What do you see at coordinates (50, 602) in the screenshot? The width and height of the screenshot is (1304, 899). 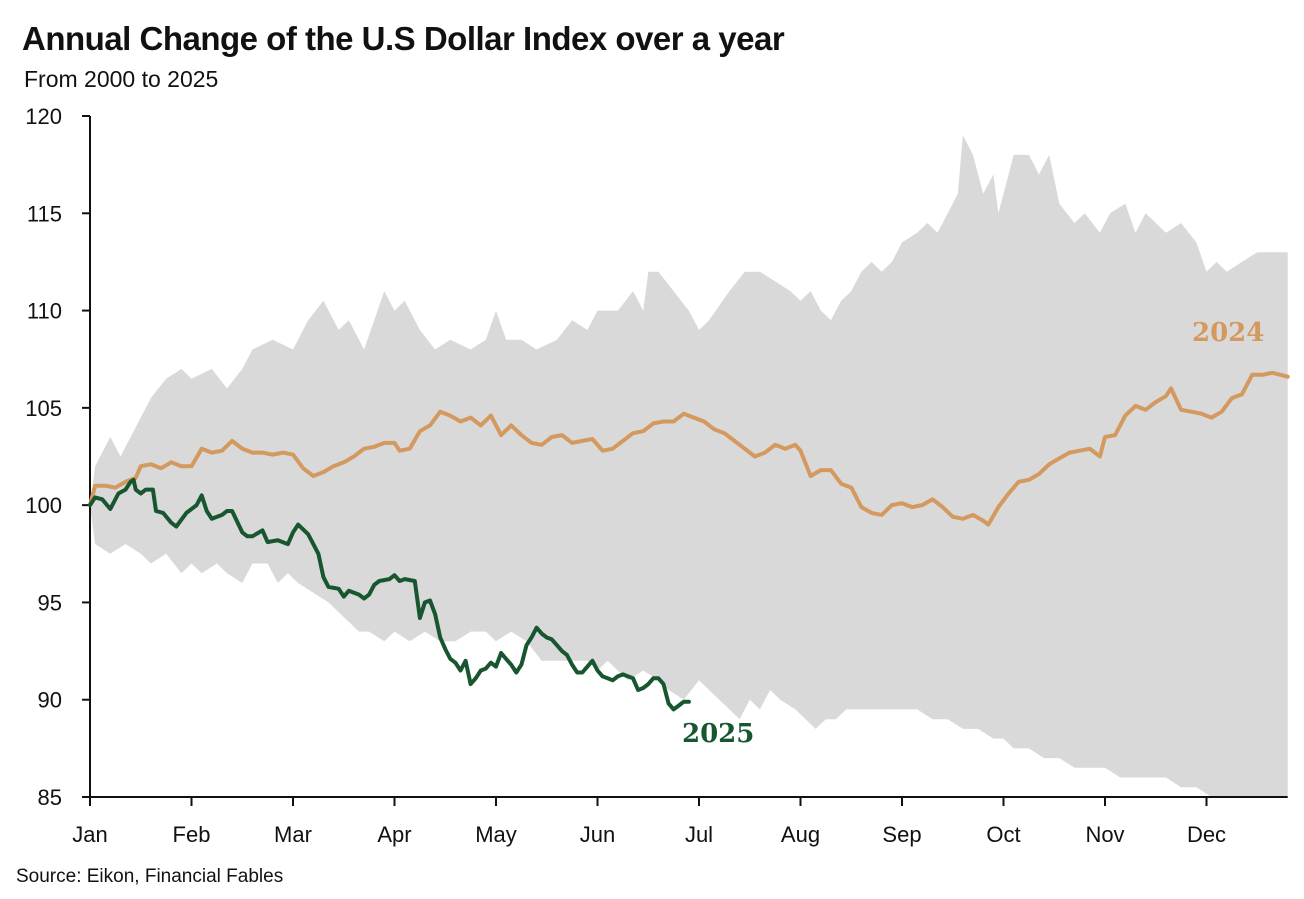 I see `y-tick-label: 95` at bounding box center [50, 602].